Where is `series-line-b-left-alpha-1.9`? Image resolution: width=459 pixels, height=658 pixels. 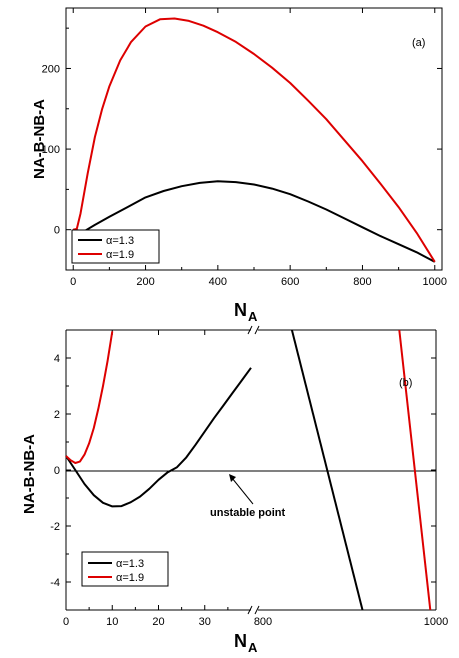
series-line-b-left-alpha-1.9 is located at coordinates (89, 397).